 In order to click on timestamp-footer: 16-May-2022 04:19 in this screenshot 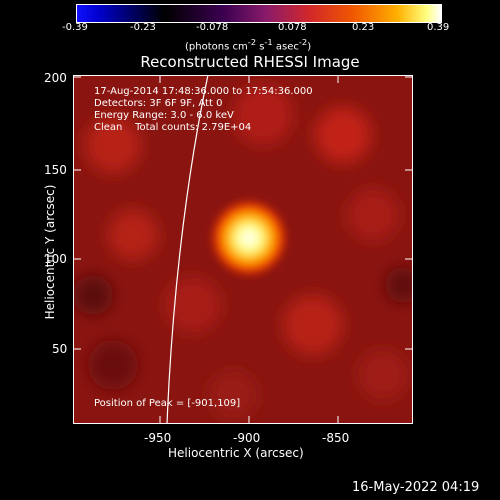, I will do `click(416, 487)`.